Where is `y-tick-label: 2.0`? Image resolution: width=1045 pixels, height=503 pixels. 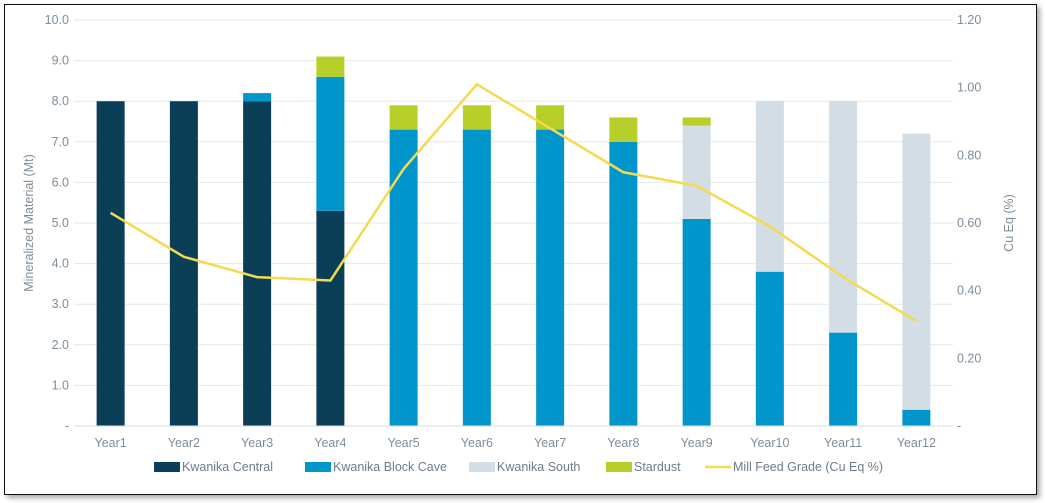 y-tick-label: 2.0 is located at coordinates (60, 345).